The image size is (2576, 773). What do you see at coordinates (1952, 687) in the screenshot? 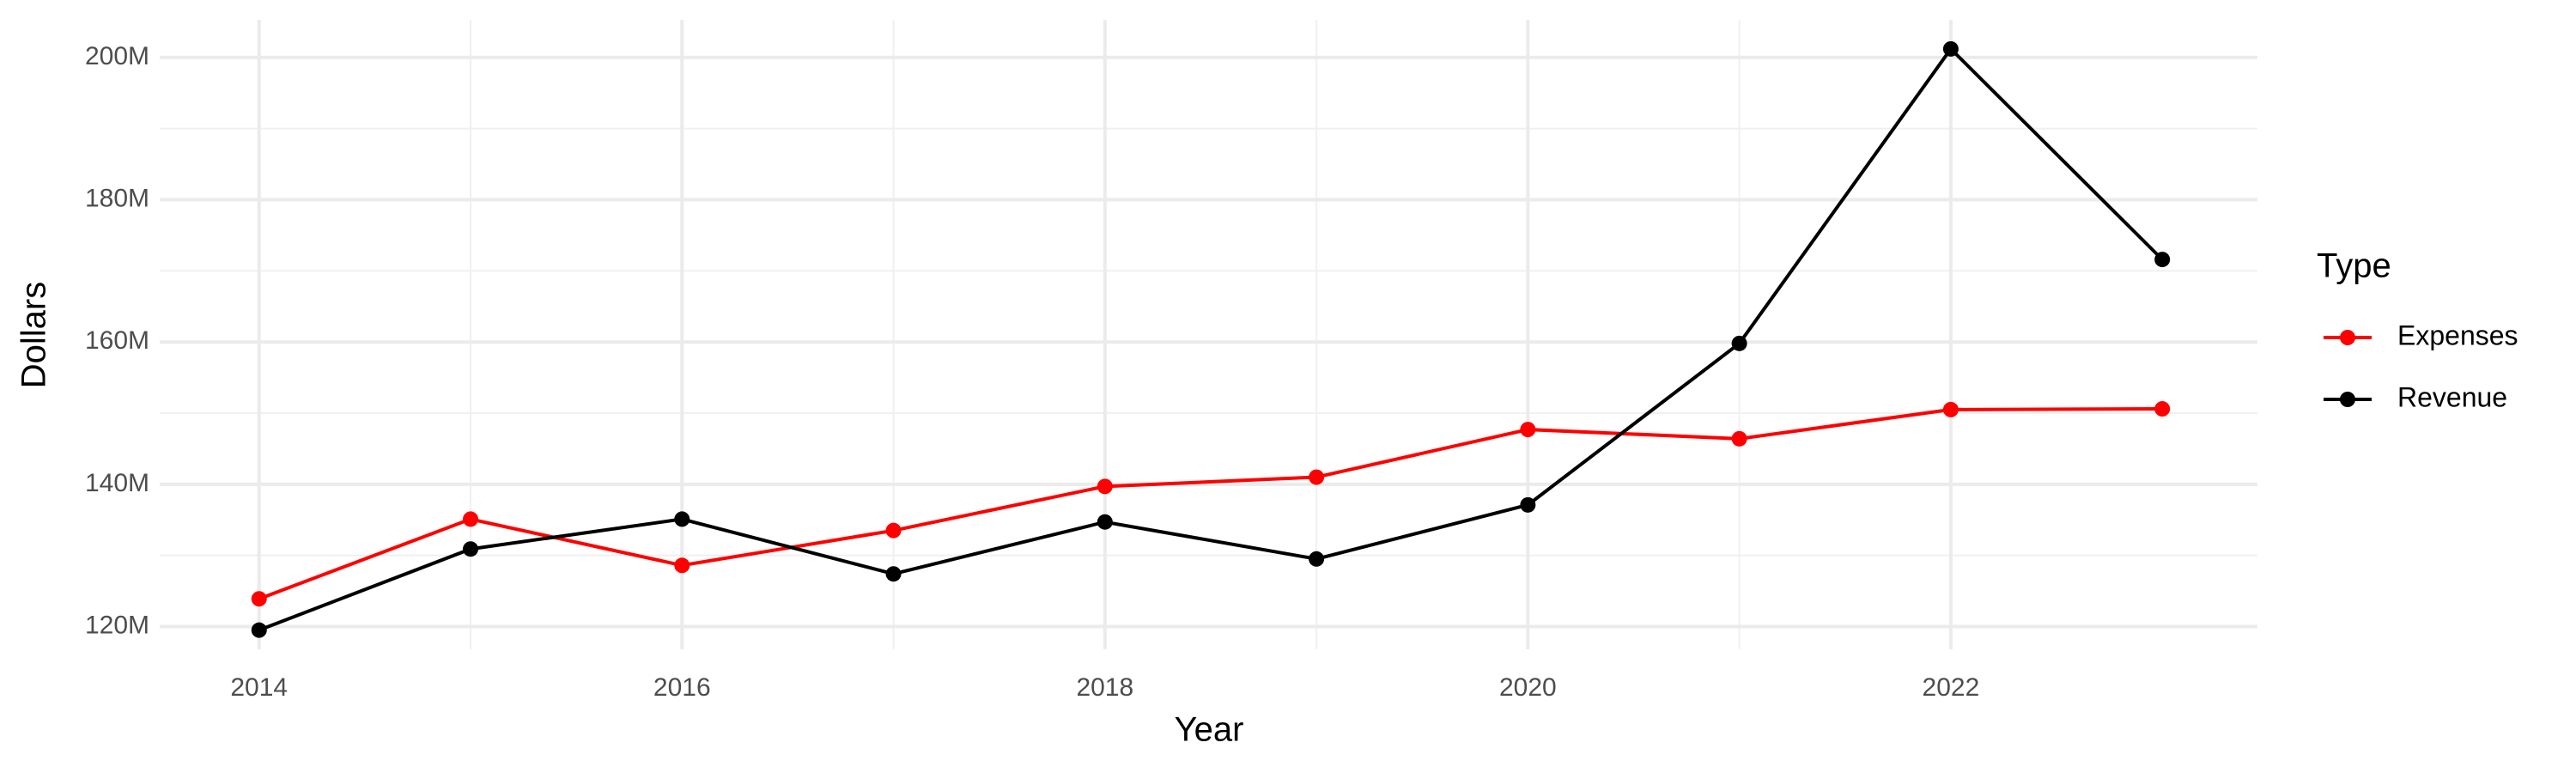
I see `x-tick-label: 2022` at bounding box center [1952, 687].